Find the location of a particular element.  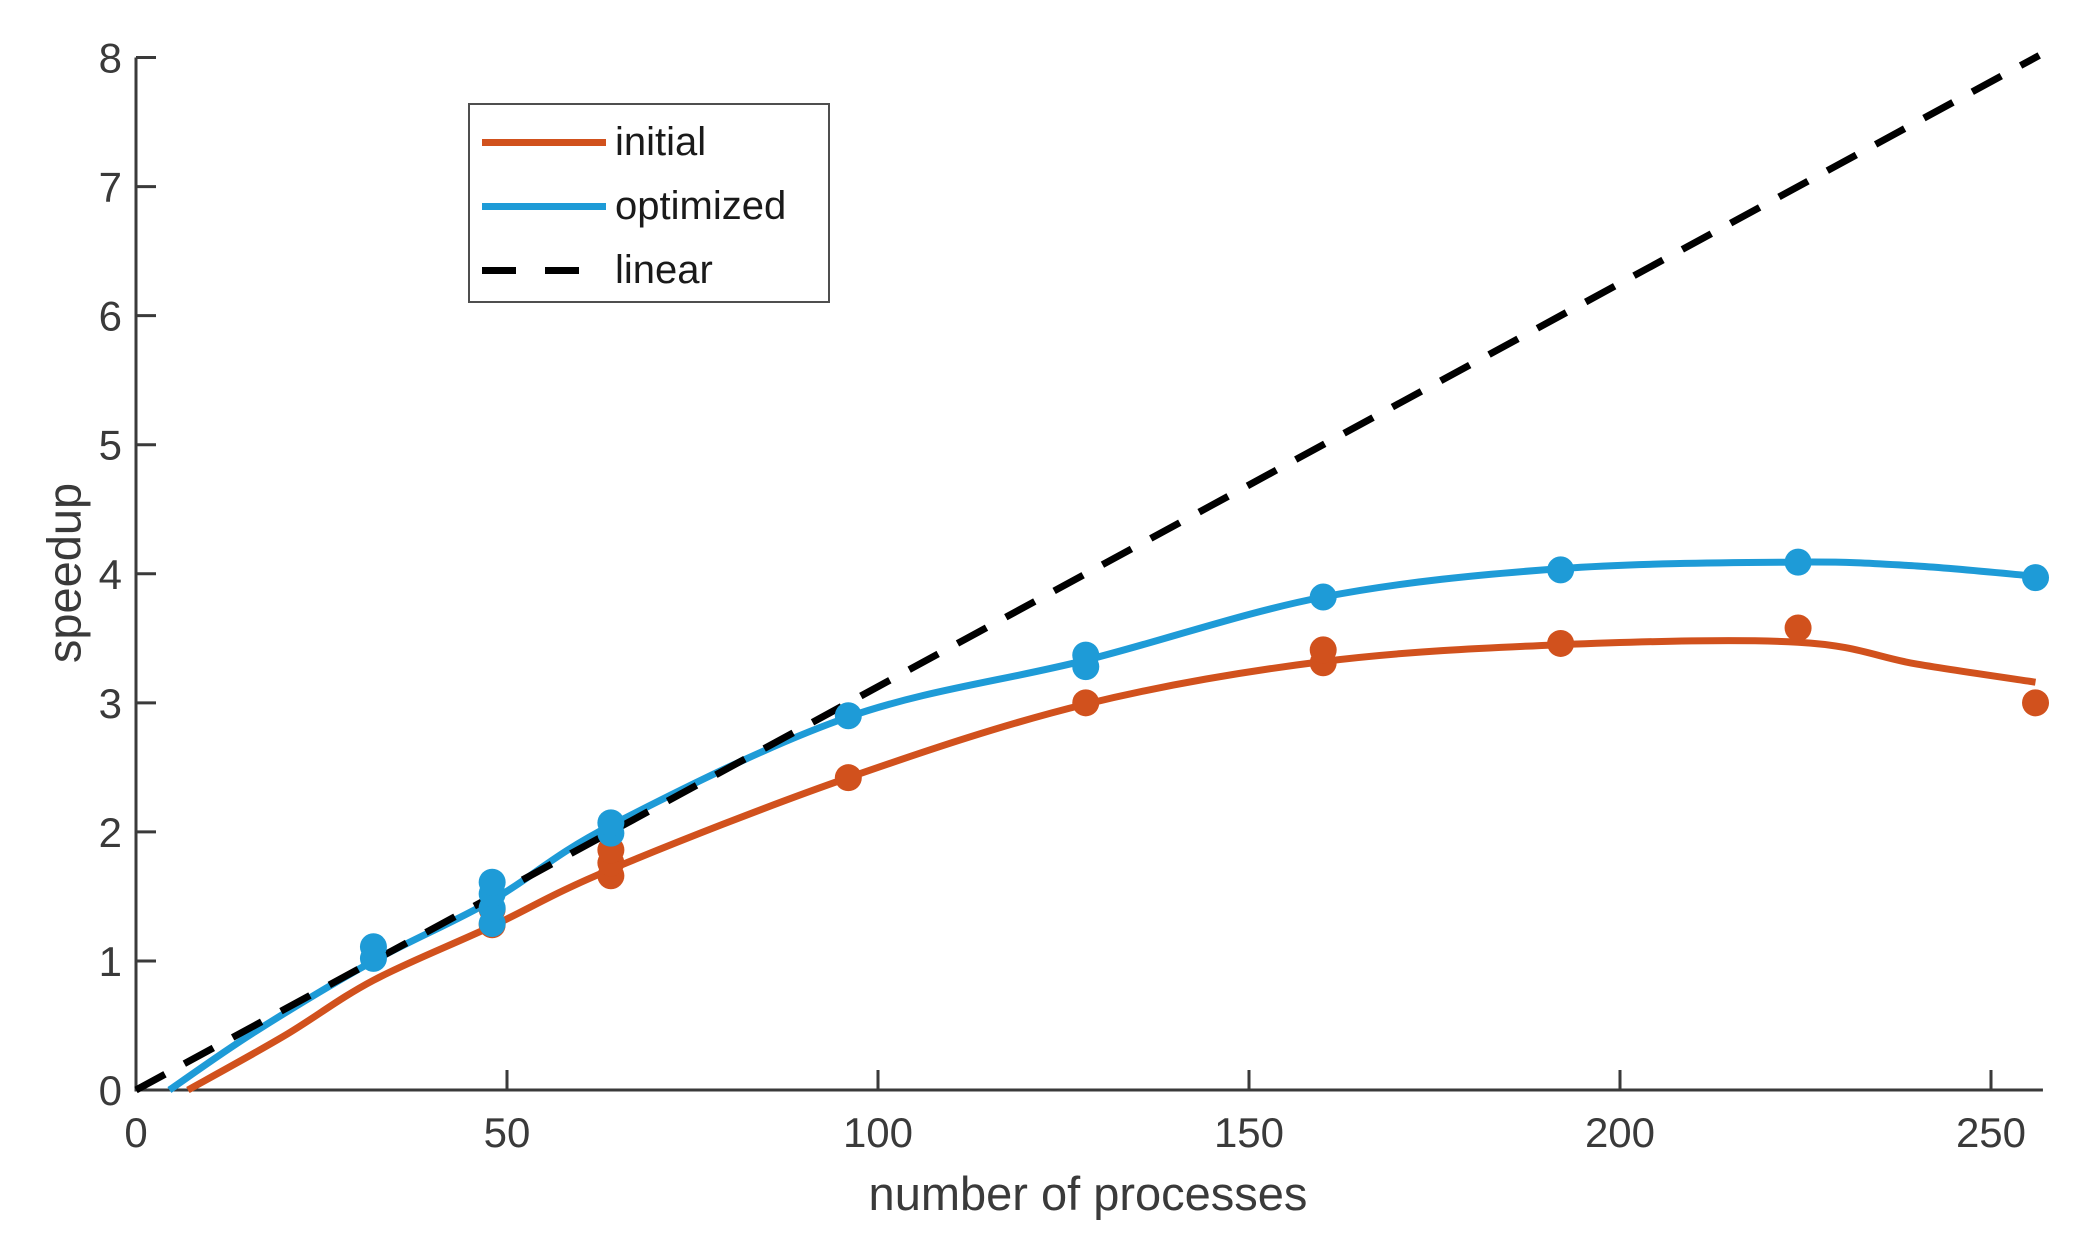

legend-entry-initial: initial is located at coordinates (649, 142).